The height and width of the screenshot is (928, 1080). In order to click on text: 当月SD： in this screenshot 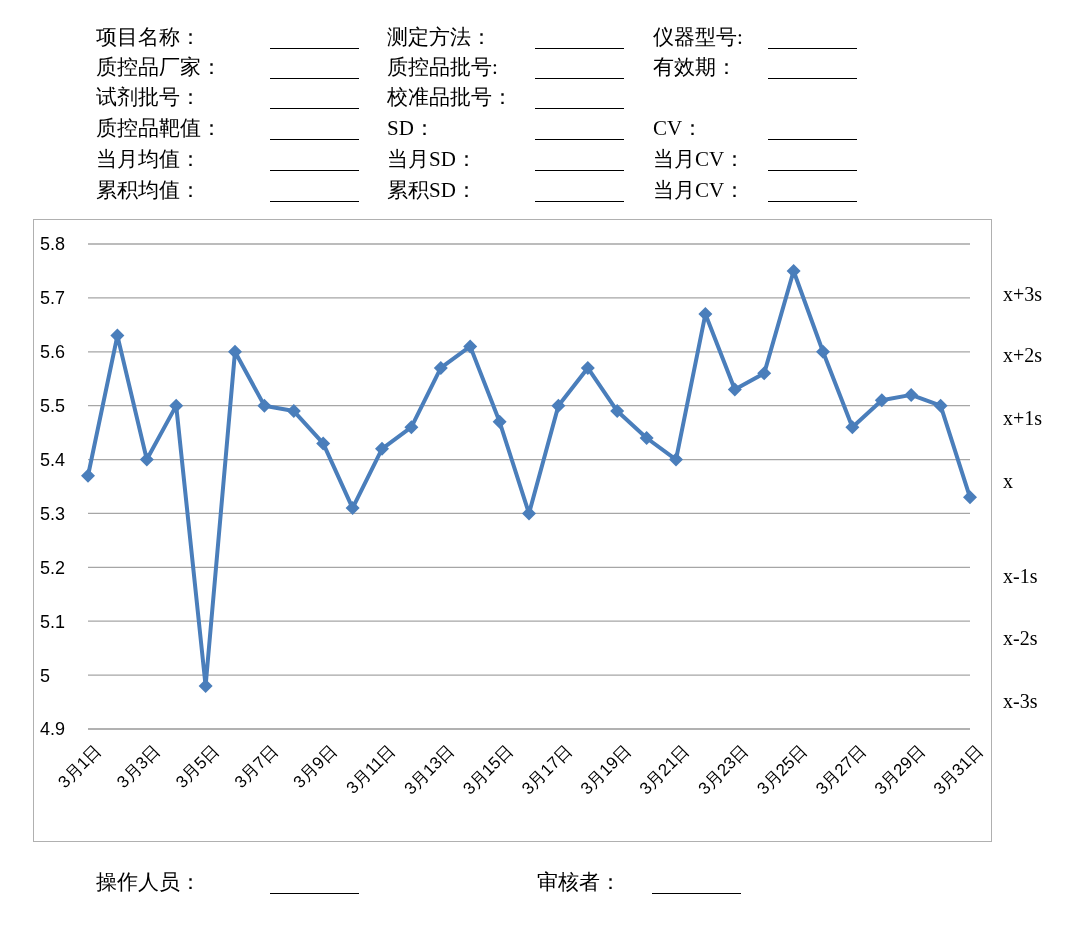, I will do `click(432, 159)`.